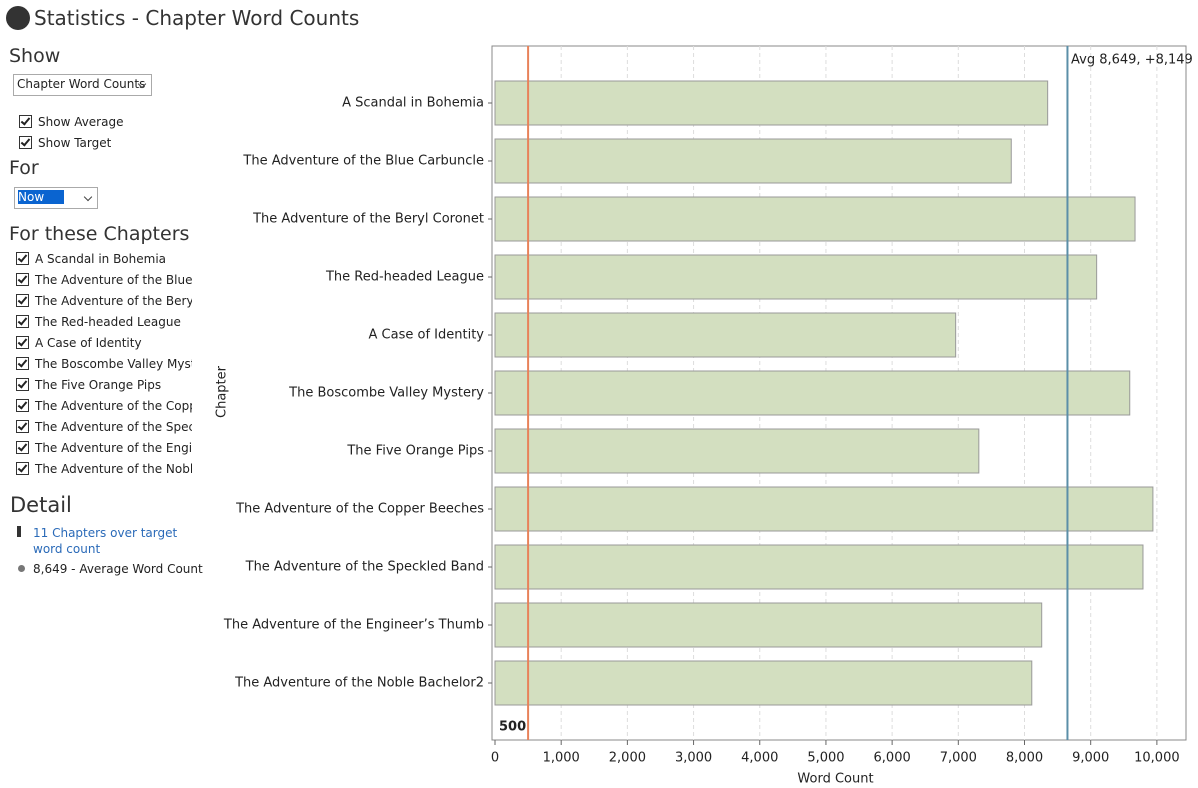 The width and height of the screenshot is (1198, 788). Describe the element at coordinates (359, 683) in the screenshot. I see `y-tick-label: The Adventure of the Noble Bachelor2` at that location.